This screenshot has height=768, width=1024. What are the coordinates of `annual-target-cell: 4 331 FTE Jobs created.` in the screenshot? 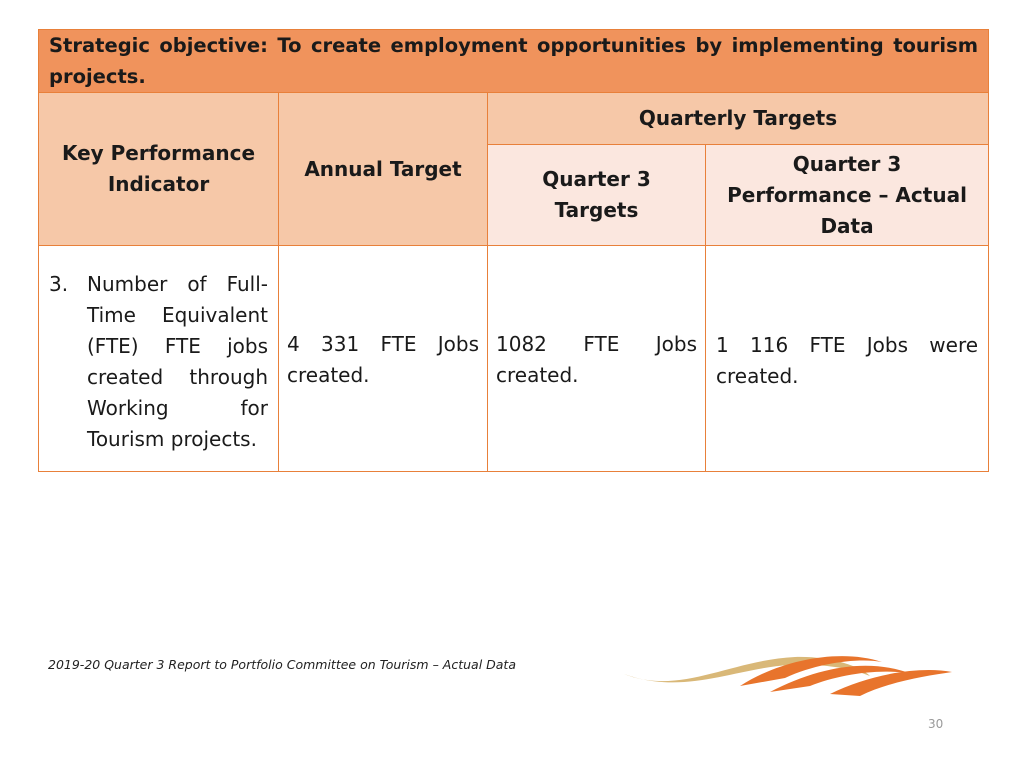 It's located at (383, 358).